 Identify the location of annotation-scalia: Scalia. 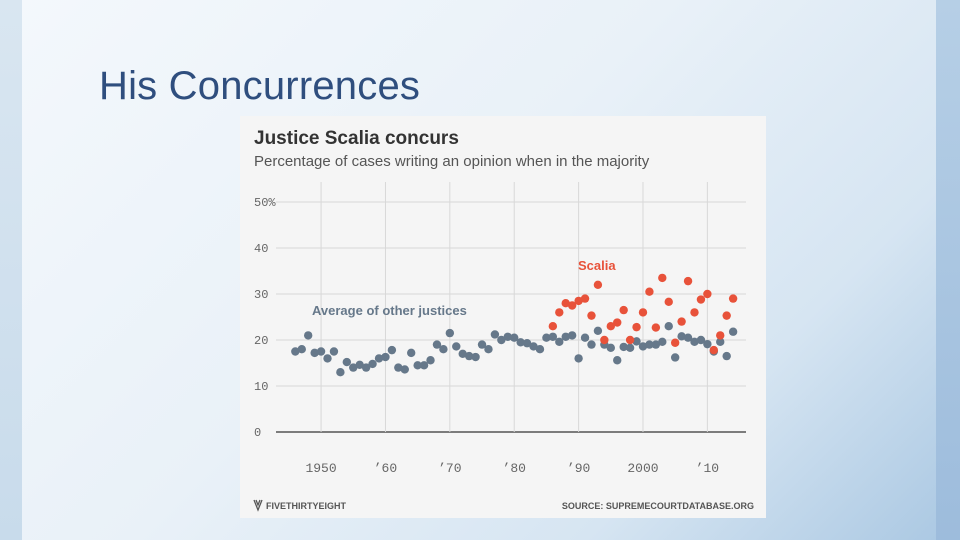
(597, 265).